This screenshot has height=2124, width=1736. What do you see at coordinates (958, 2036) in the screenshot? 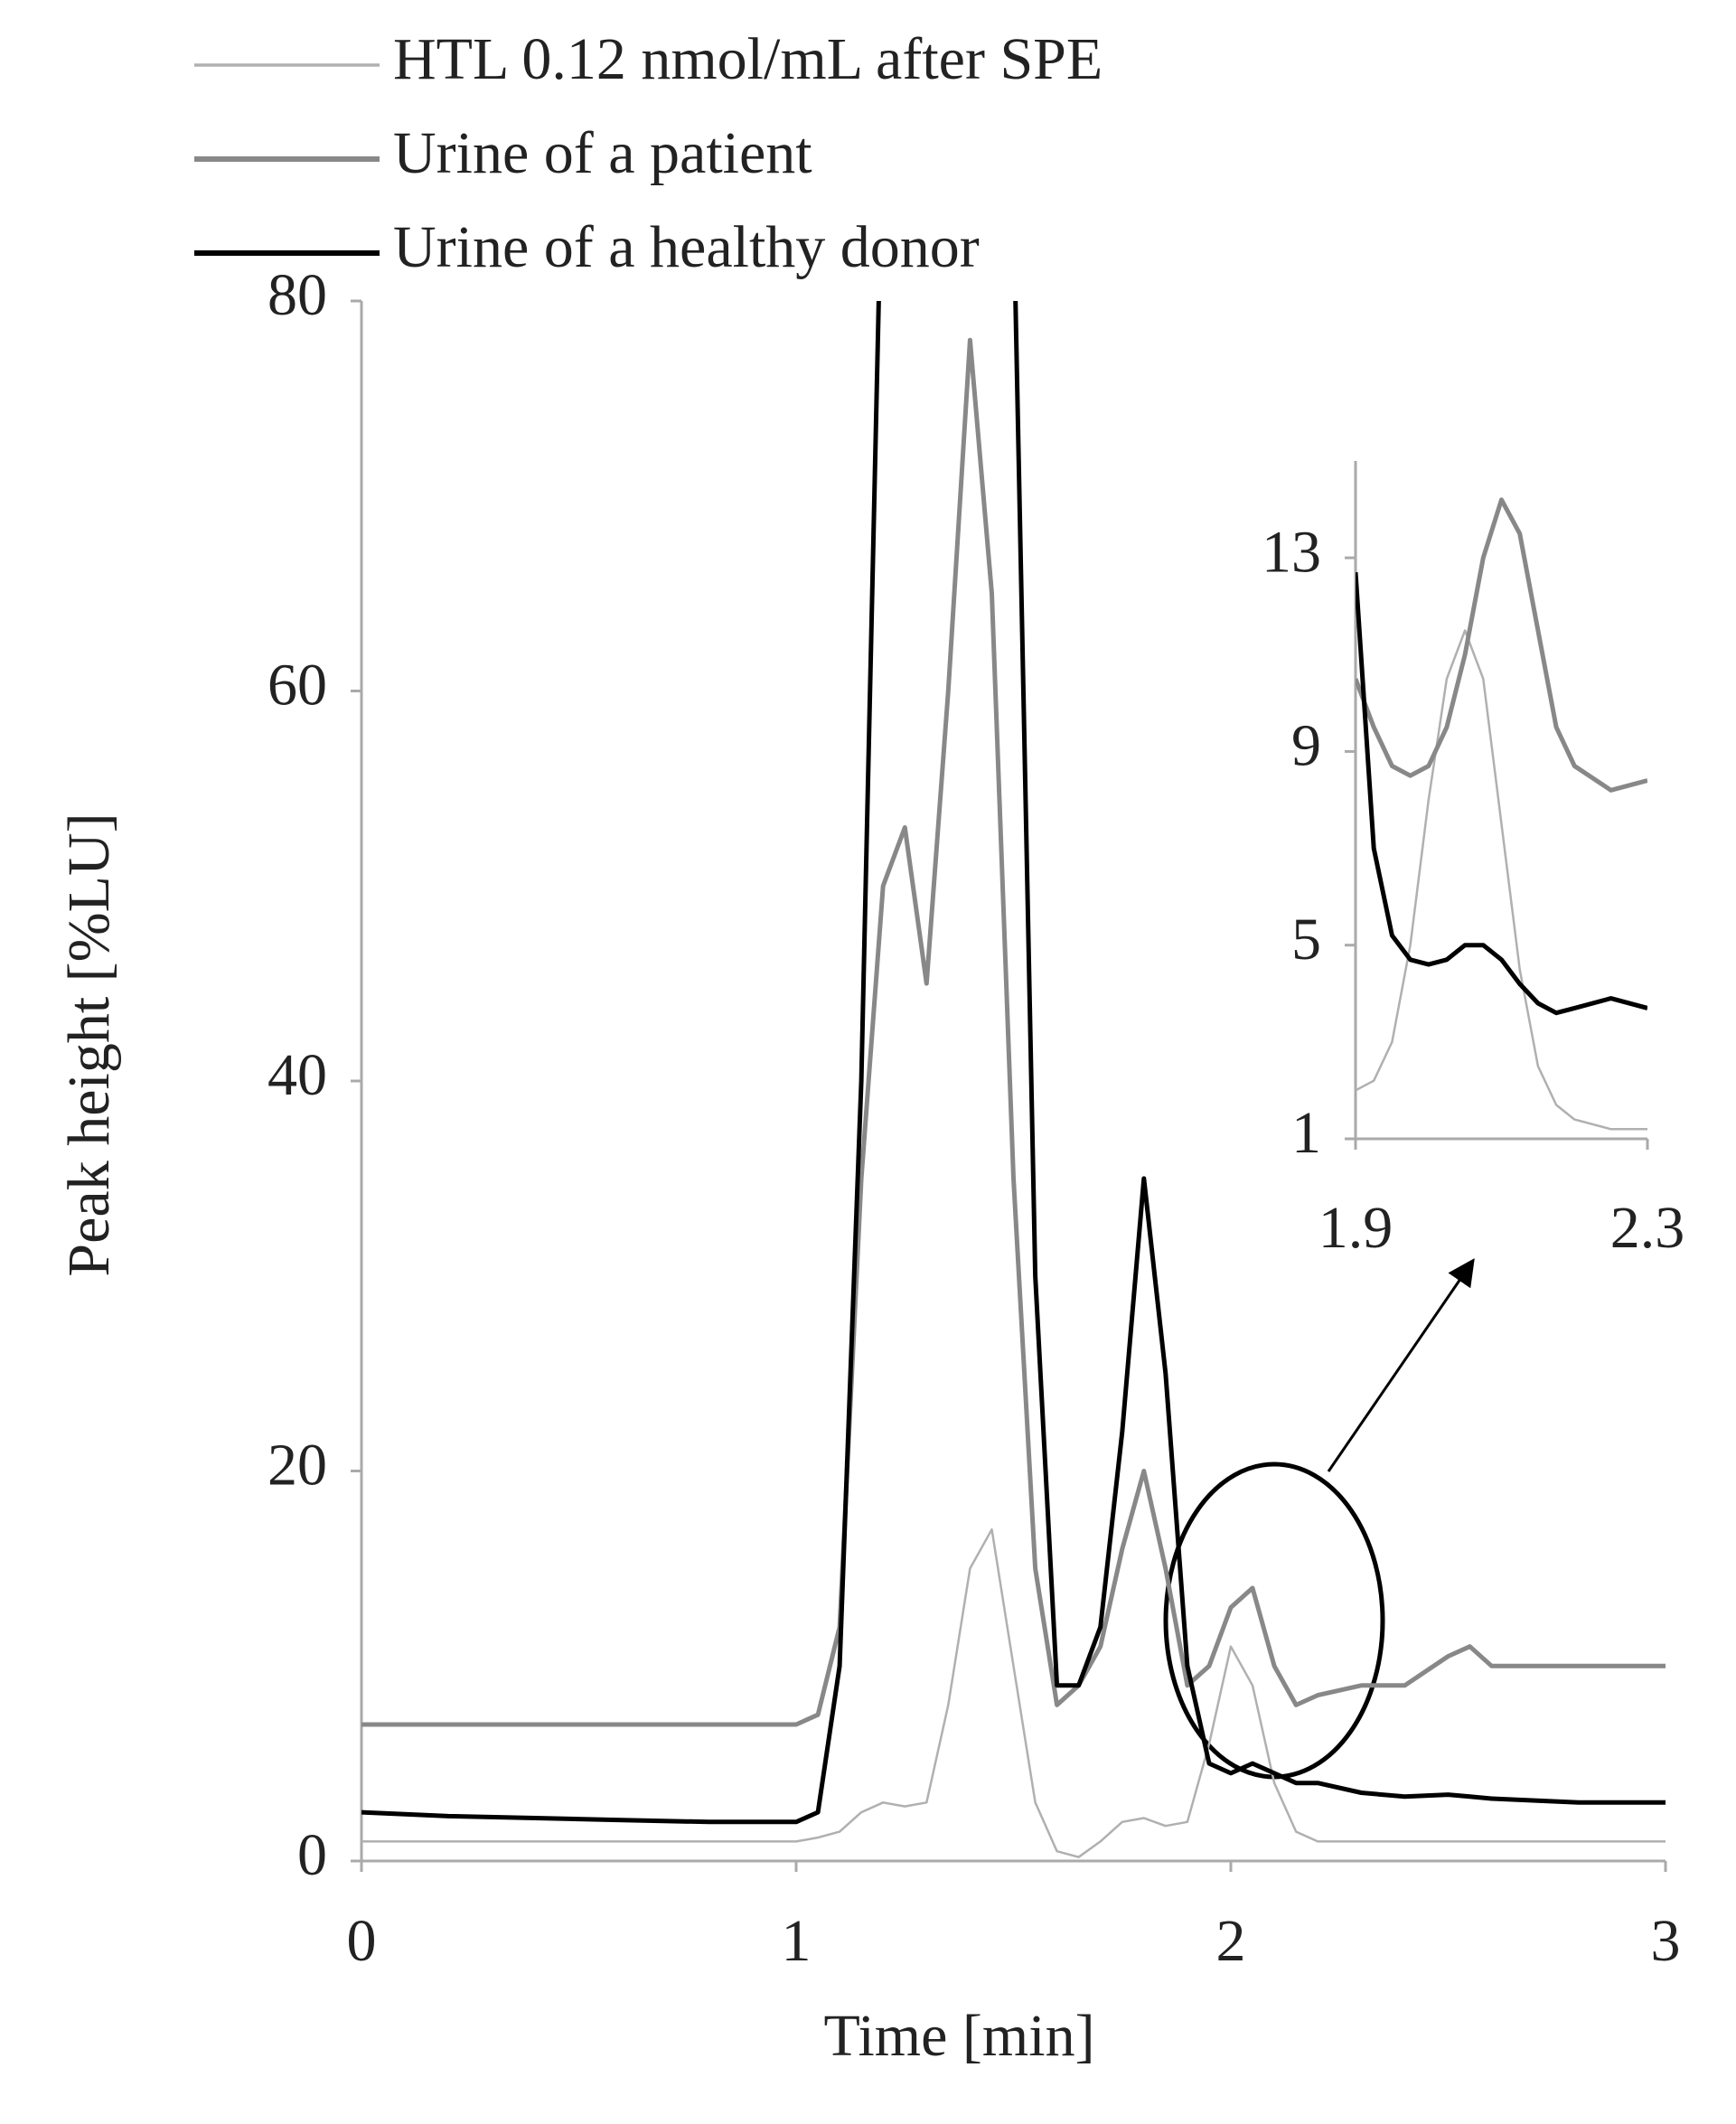
I see `x-axis-title: Time [min]` at bounding box center [958, 2036].